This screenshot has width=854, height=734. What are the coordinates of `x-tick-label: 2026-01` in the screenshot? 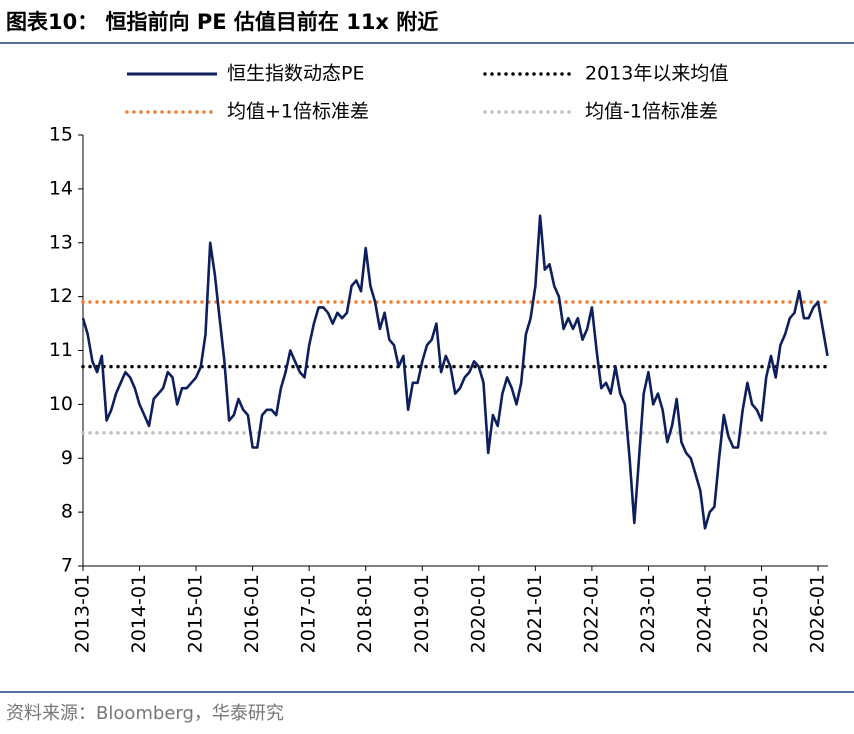 It's located at (818, 613).